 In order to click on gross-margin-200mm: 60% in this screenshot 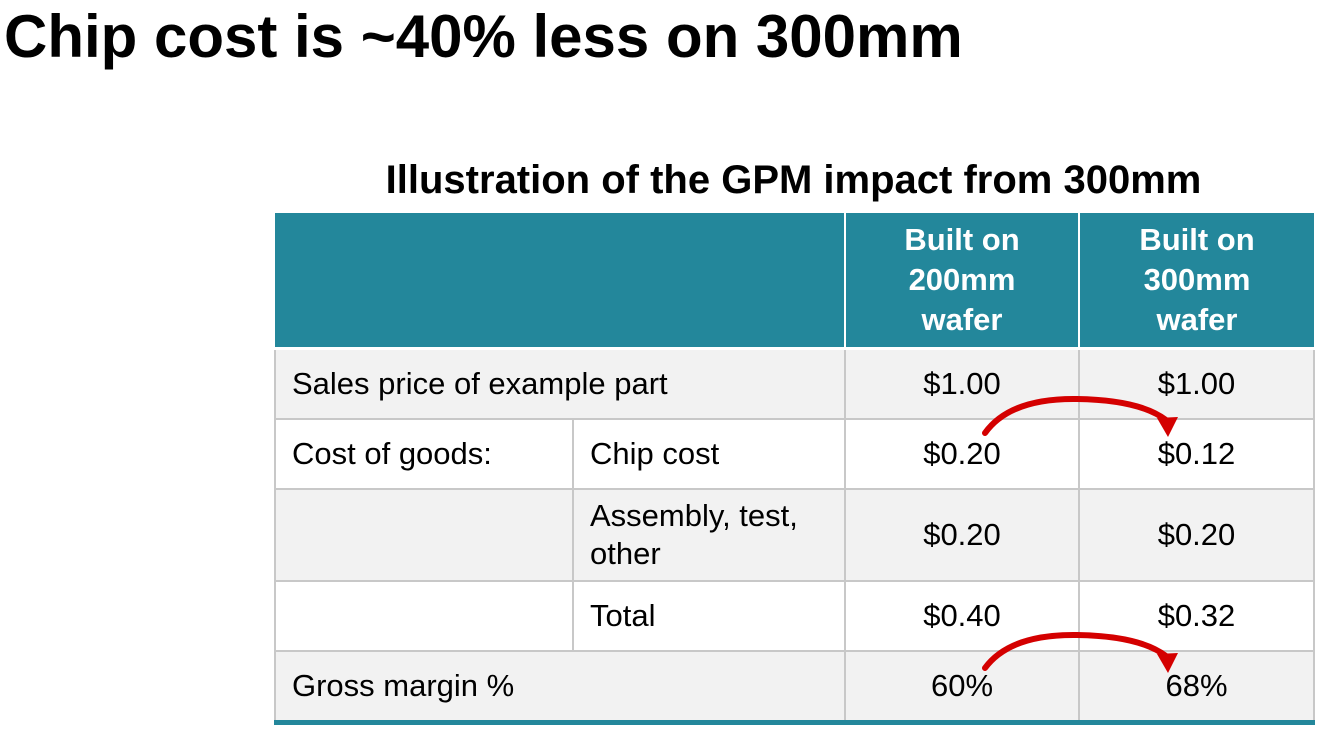, I will do `click(962, 687)`.